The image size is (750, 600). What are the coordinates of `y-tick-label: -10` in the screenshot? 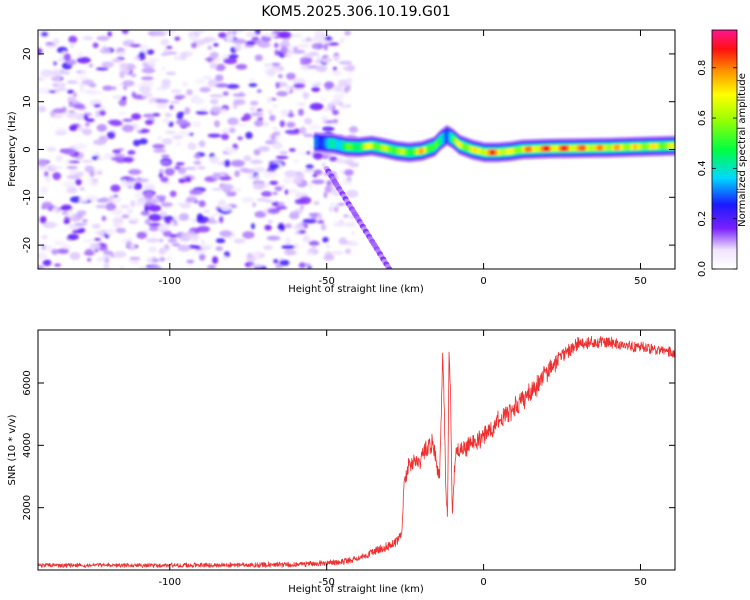 It's located at (27, 197).